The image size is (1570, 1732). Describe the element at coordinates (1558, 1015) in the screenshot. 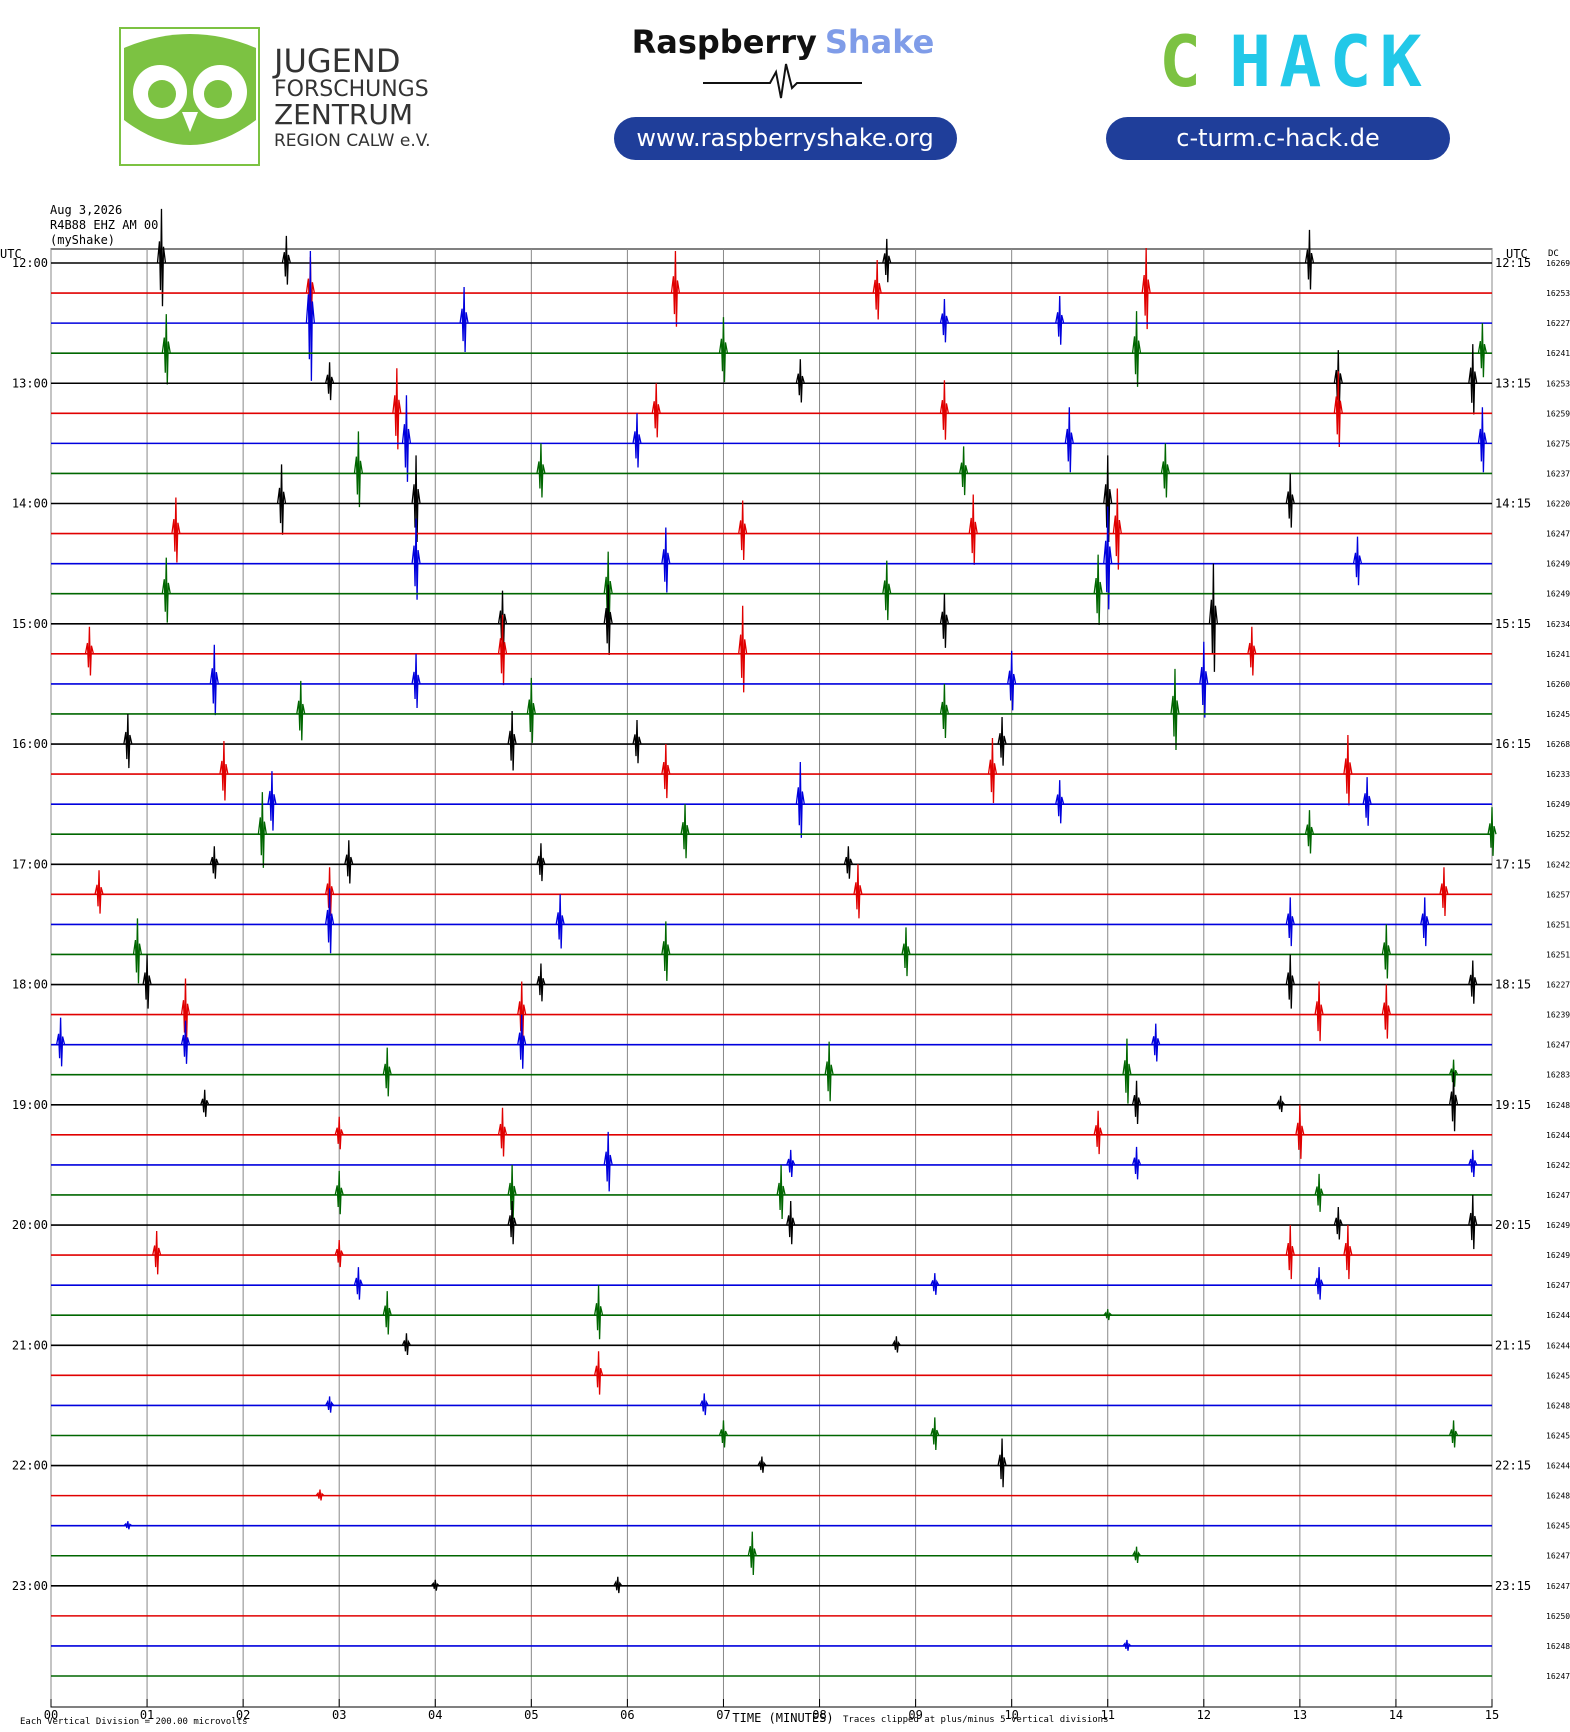

I see `dc-value: 16239` at that location.